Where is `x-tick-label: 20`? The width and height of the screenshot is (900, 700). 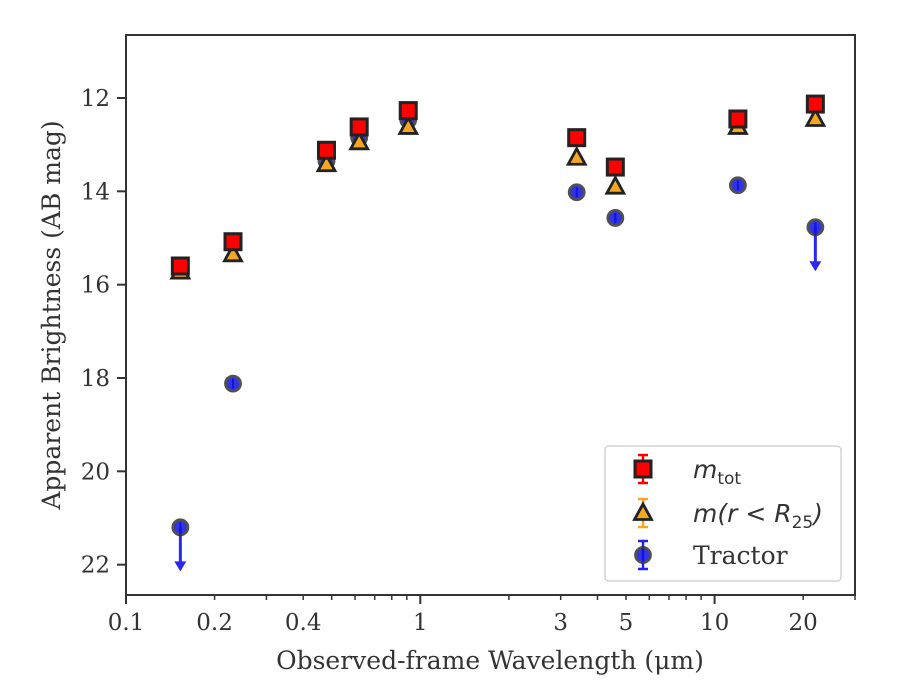 x-tick-label: 20 is located at coordinates (803, 623).